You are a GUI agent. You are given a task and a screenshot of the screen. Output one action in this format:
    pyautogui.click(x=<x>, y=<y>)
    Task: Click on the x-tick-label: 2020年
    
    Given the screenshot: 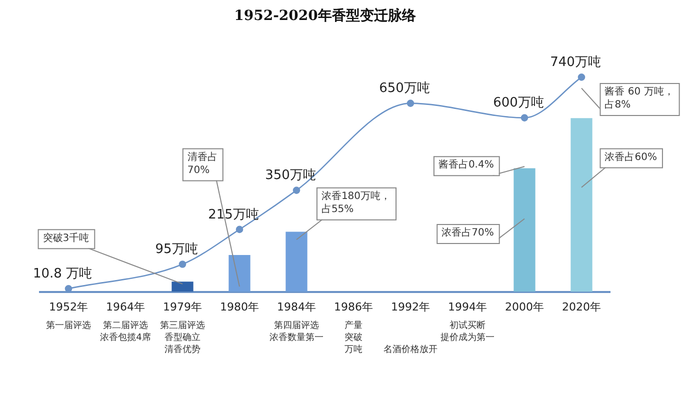 What is the action you would take?
    pyautogui.click(x=581, y=307)
    